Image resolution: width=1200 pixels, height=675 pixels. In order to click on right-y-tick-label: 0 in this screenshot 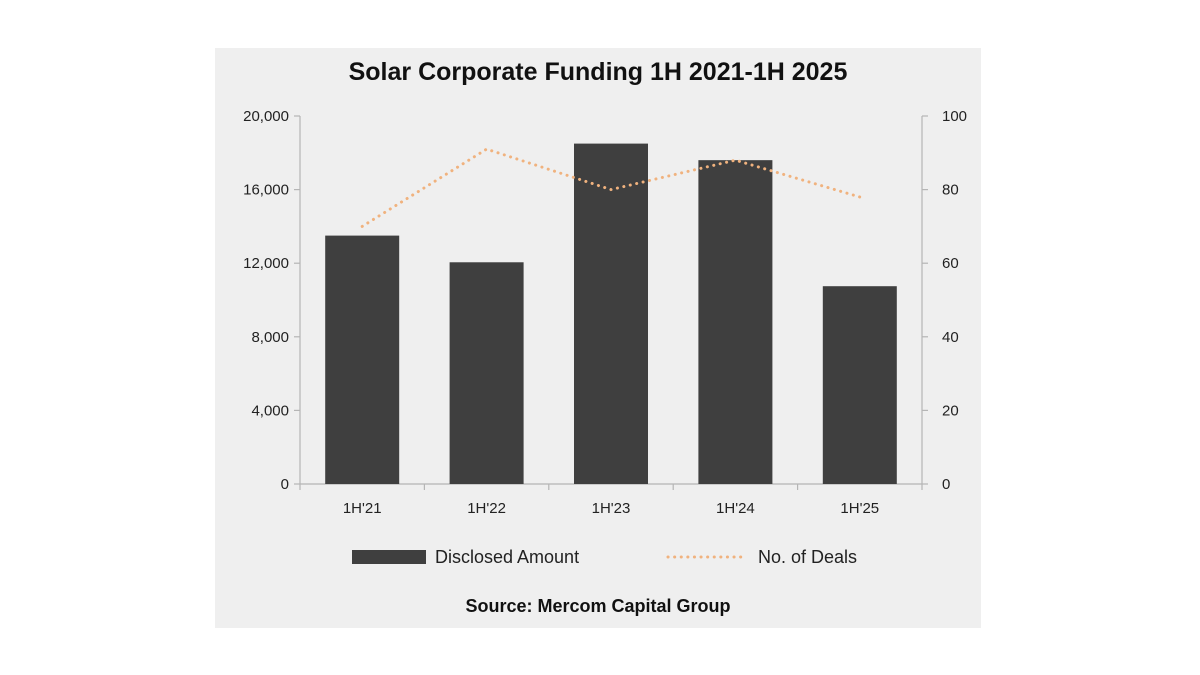, I will do `click(946, 484)`.